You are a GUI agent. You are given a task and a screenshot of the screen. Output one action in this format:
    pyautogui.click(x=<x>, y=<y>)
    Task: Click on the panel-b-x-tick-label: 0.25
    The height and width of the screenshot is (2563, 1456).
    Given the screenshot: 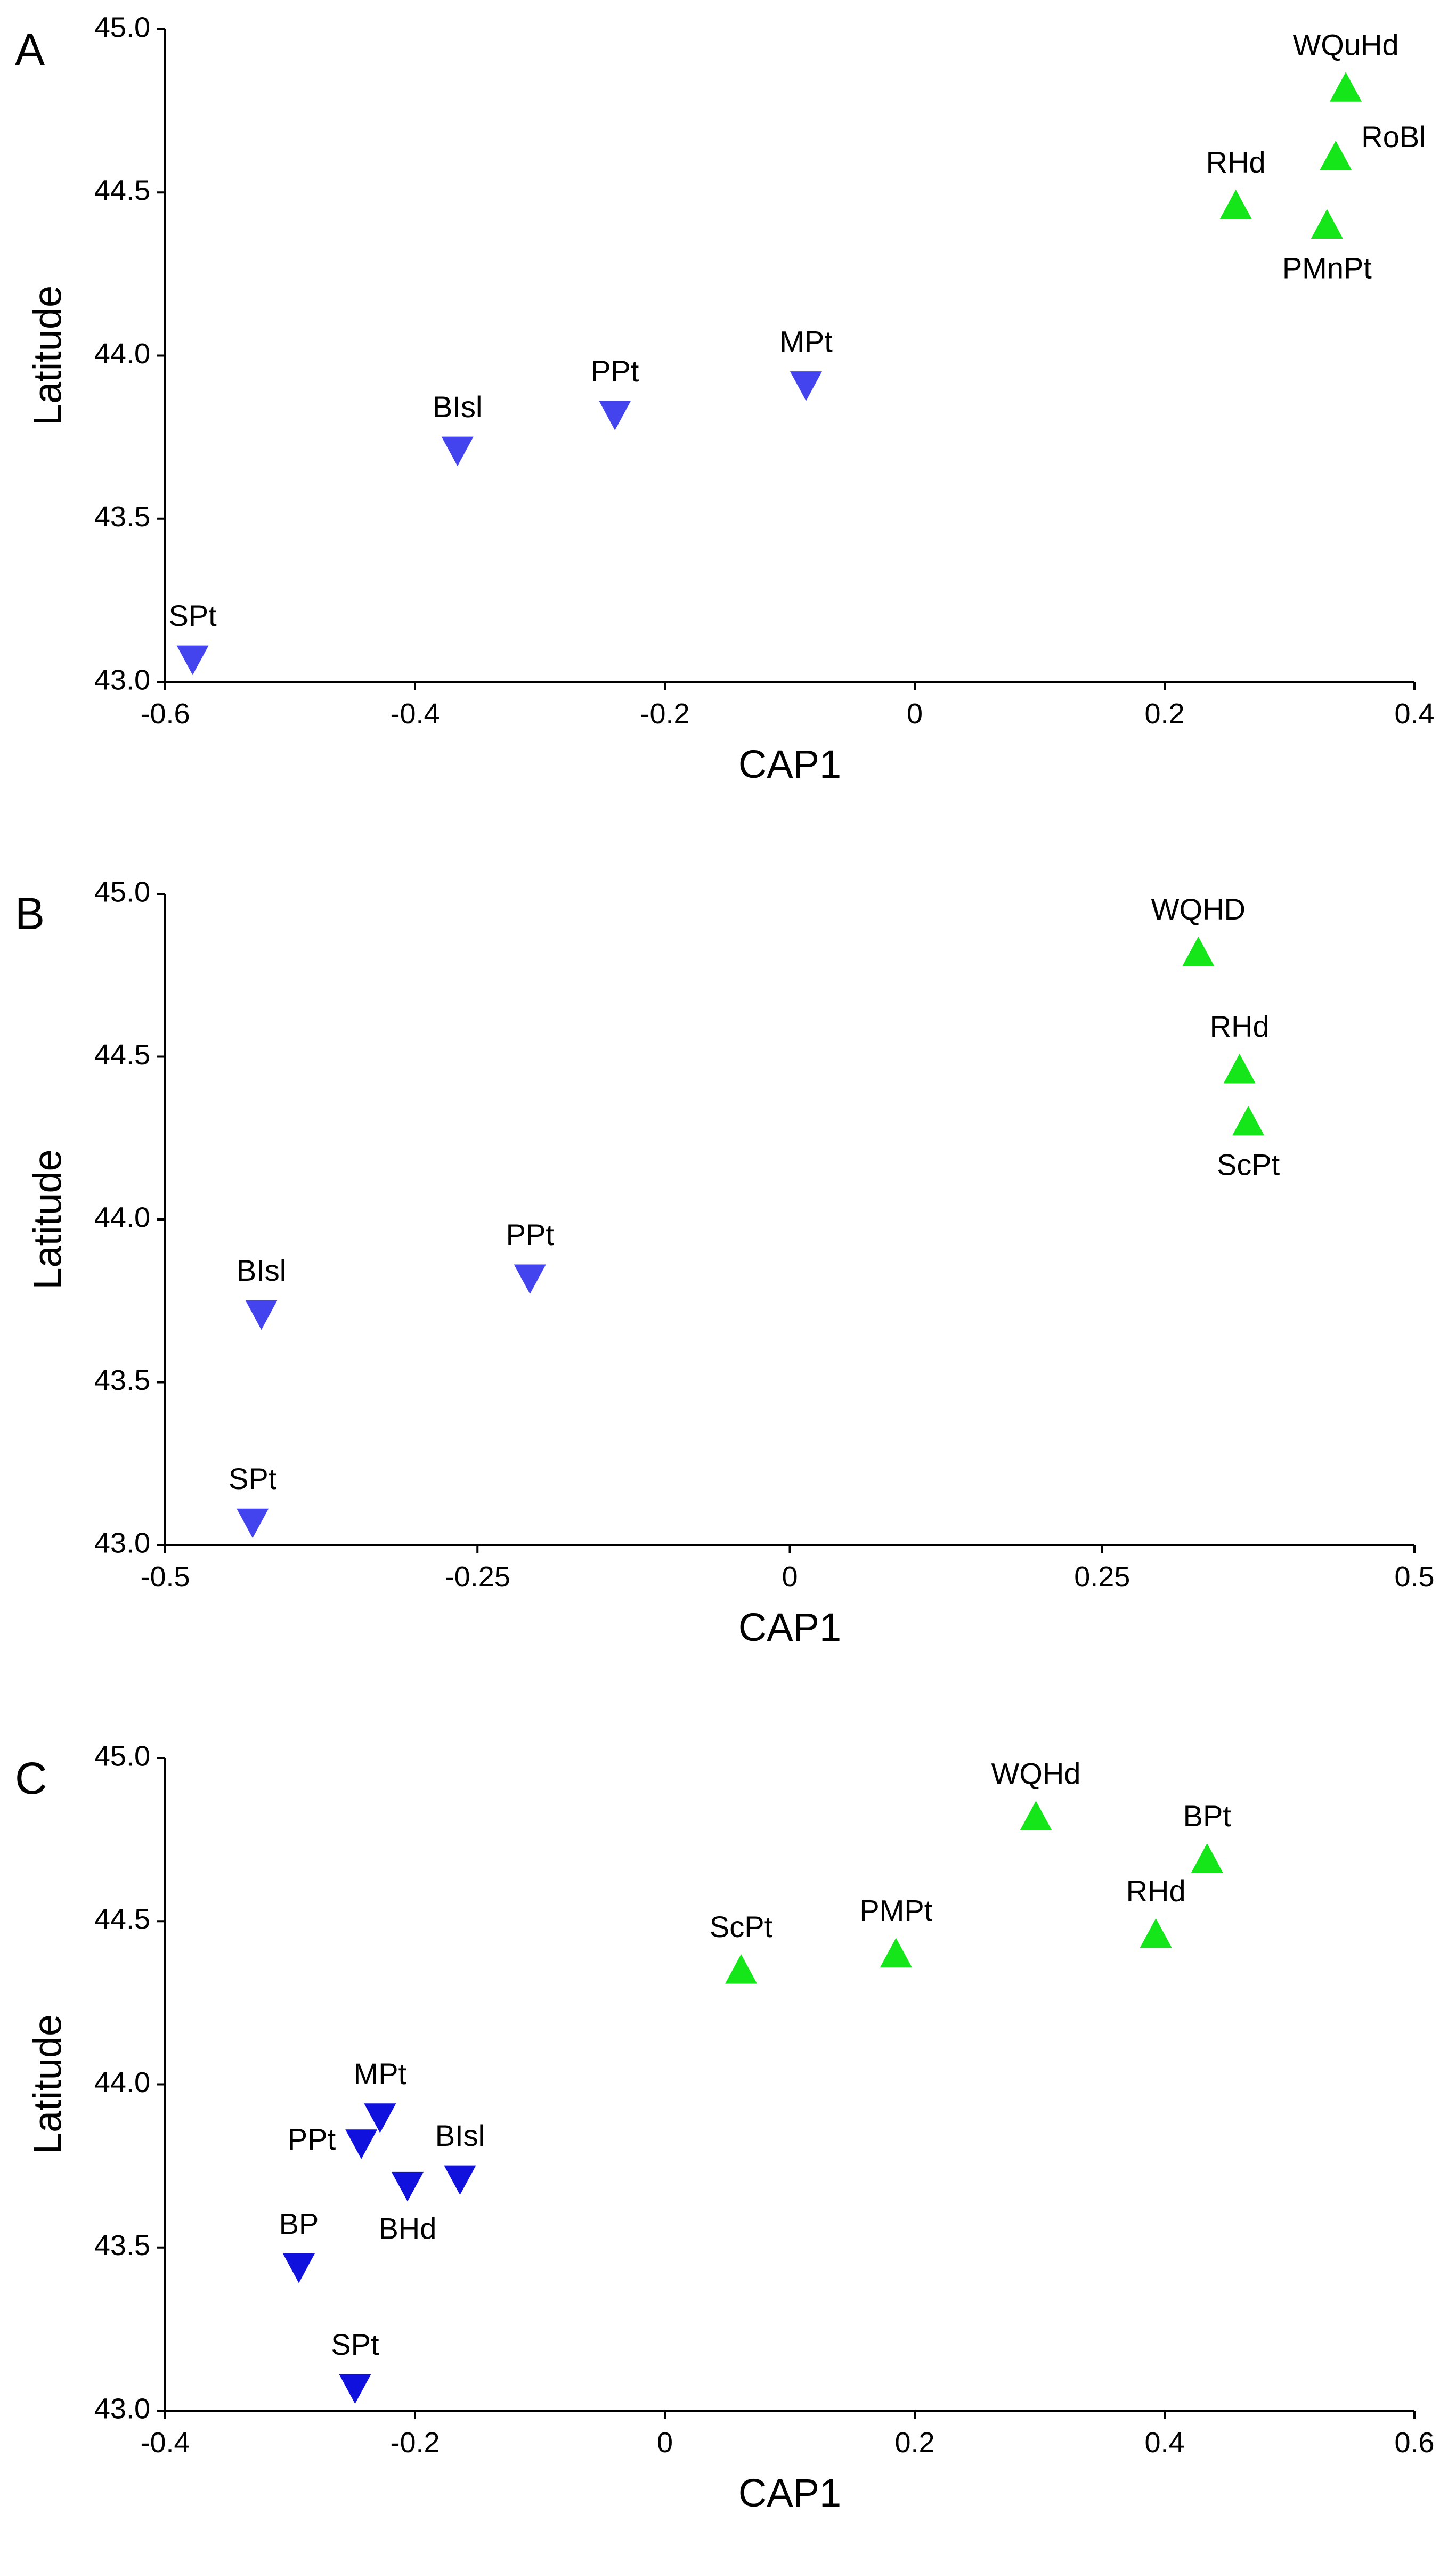 What is the action you would take?
    pyautogui.click(x=1102, y=1577)
    